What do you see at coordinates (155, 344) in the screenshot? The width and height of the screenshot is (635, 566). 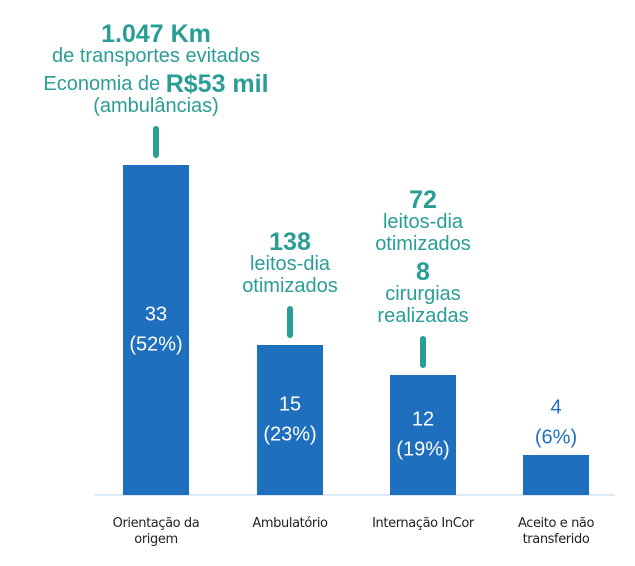 I see `share-label: (52%)` at bounding box center [155, 344].